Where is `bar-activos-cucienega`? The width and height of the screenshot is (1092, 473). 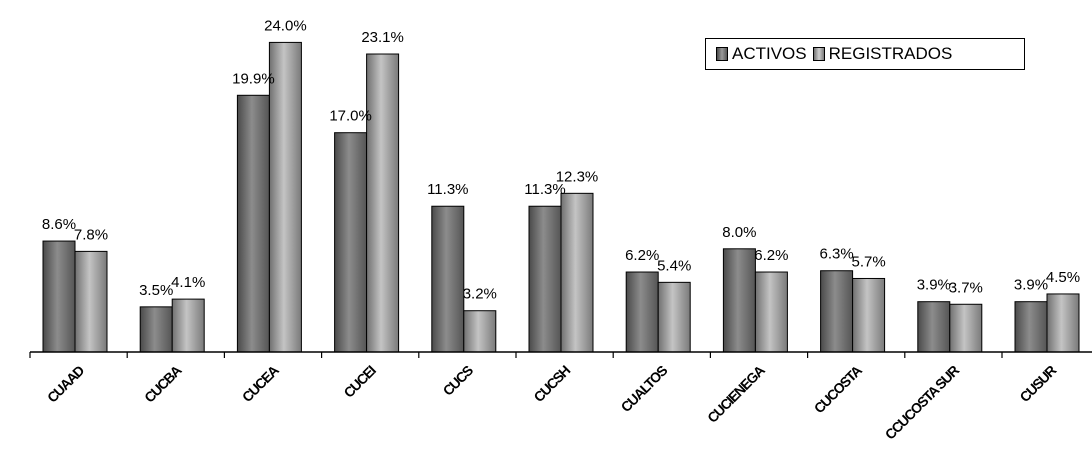 bar-activos-cucienega is located at coordinates (739, 300).